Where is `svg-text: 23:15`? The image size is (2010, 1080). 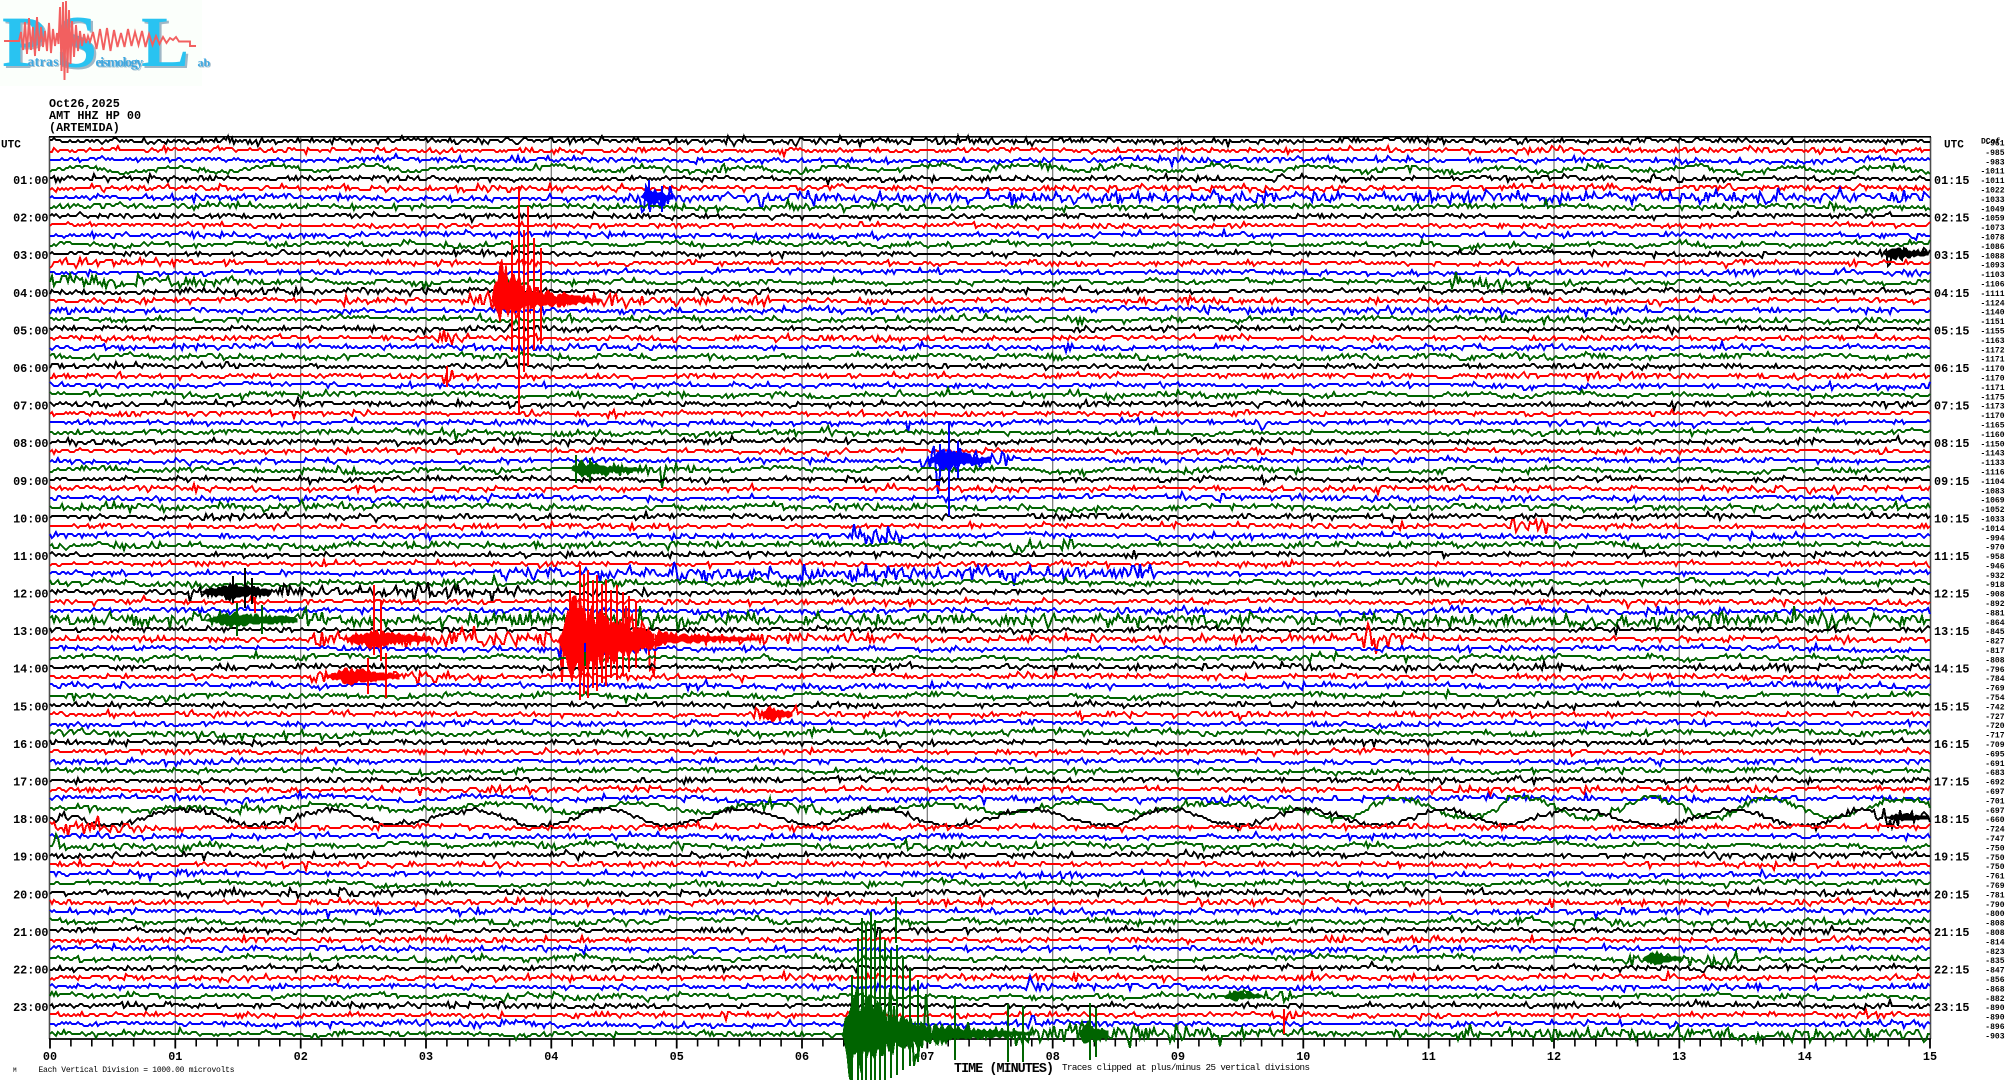
svg-text: 23:15 is located at coordinates (1951, 1008).